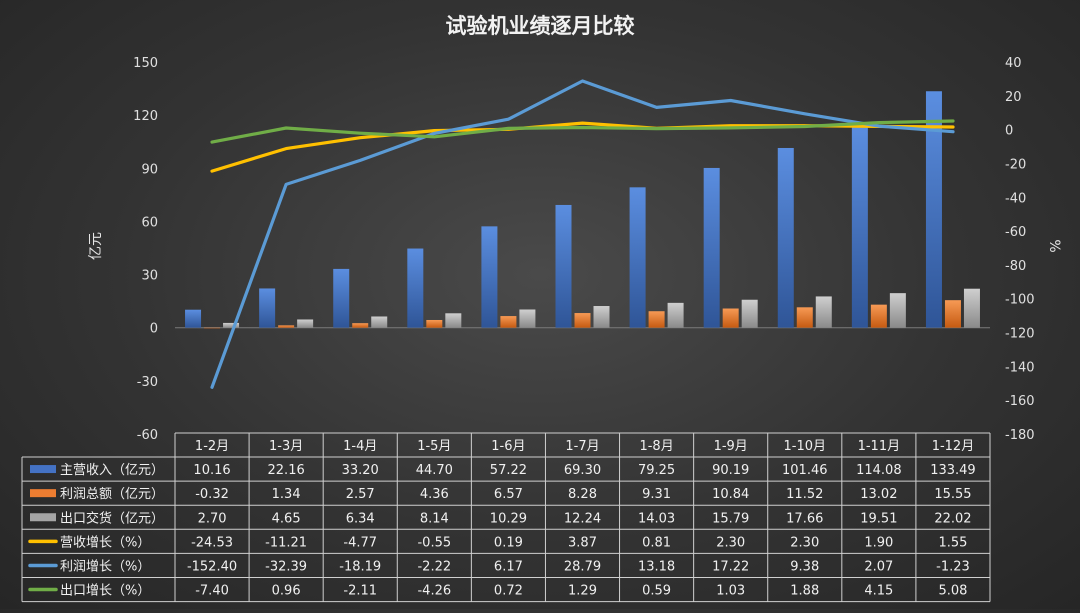 This screenshot has width=1080, height=613. Describe the element at coordinates (286, 542) in the screenshot. I see `data-label: -11.21` at that location.